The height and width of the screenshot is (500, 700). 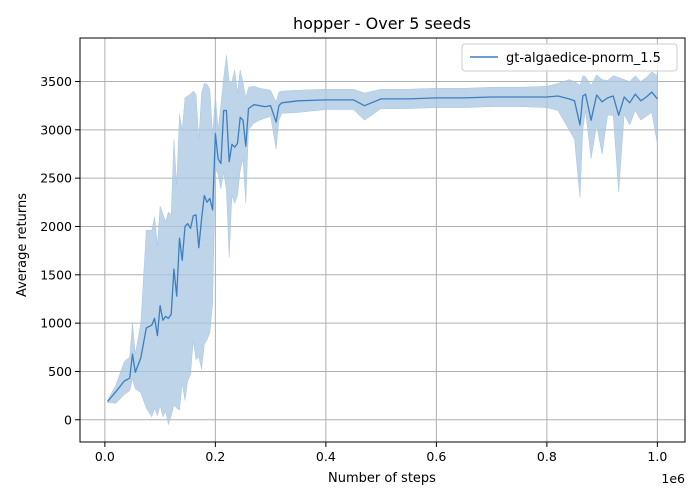 What do you see at coordinates (105, 456) in the screenshot?
I see `x-tick-label: 0.0` at bounding box center [105, 456].